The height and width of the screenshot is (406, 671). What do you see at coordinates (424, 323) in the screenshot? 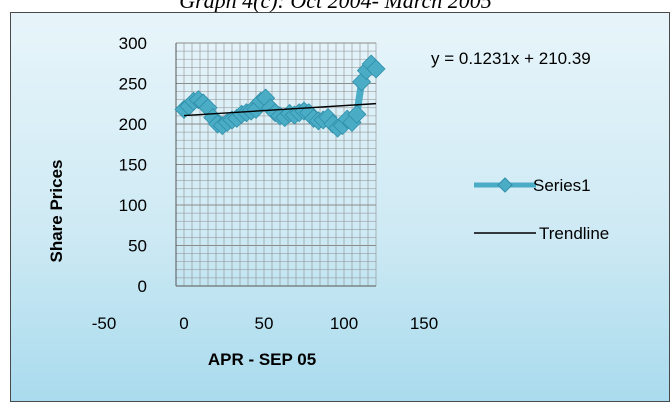
I see `x-tick-label: 150` at bounding box center [424, 323].